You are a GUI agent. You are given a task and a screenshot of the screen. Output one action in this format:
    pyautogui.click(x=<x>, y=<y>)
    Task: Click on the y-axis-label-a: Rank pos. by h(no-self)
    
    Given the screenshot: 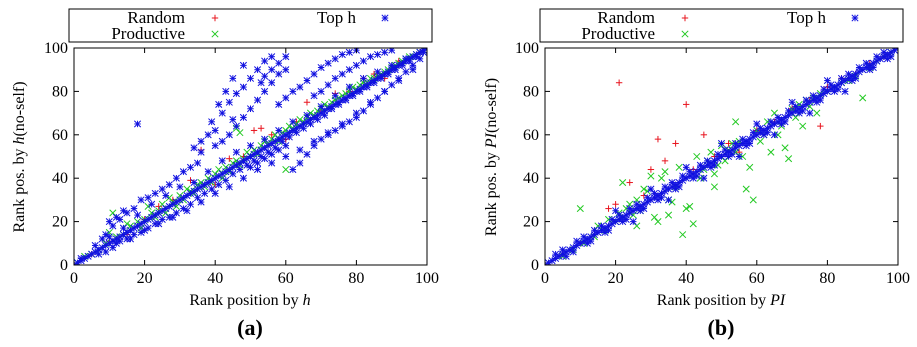 What is the action you would take?
    pyautogui.click(x=19, y=156)
    